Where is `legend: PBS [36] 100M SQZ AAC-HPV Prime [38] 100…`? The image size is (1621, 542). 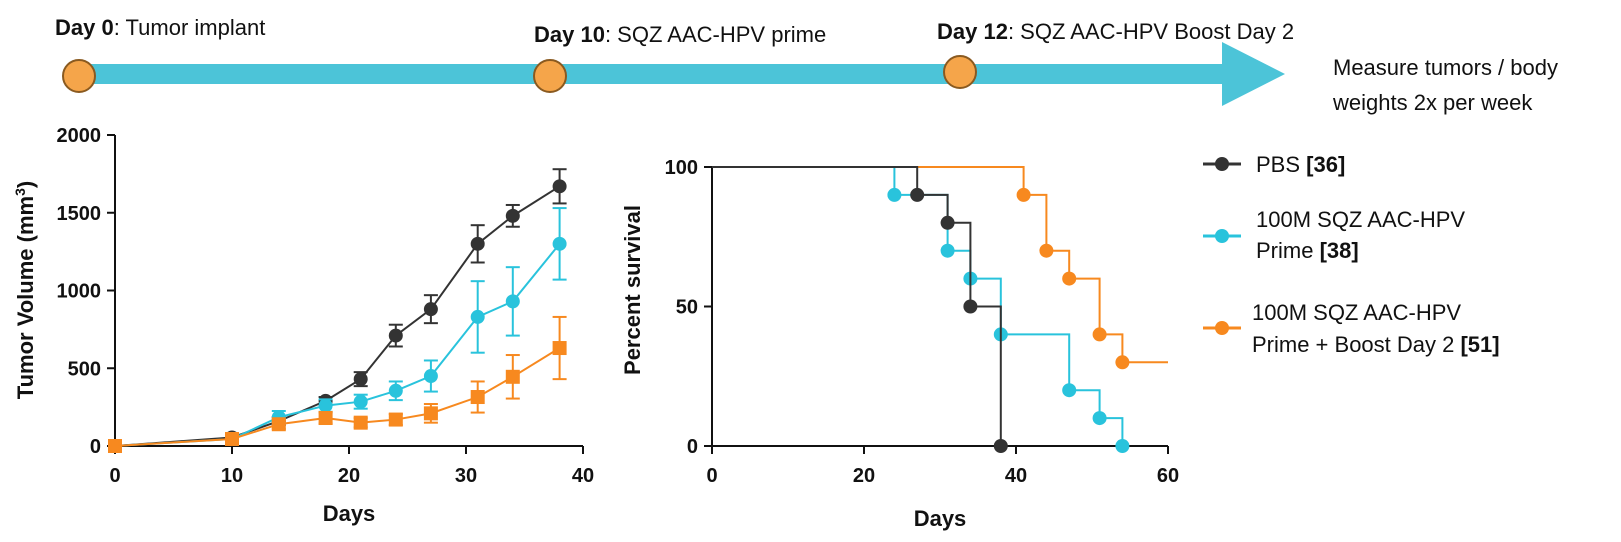
legend: PBS [36] 100M SQZ AAC-HPV Prime [38] 100… is located at coordinates (1351, 254).